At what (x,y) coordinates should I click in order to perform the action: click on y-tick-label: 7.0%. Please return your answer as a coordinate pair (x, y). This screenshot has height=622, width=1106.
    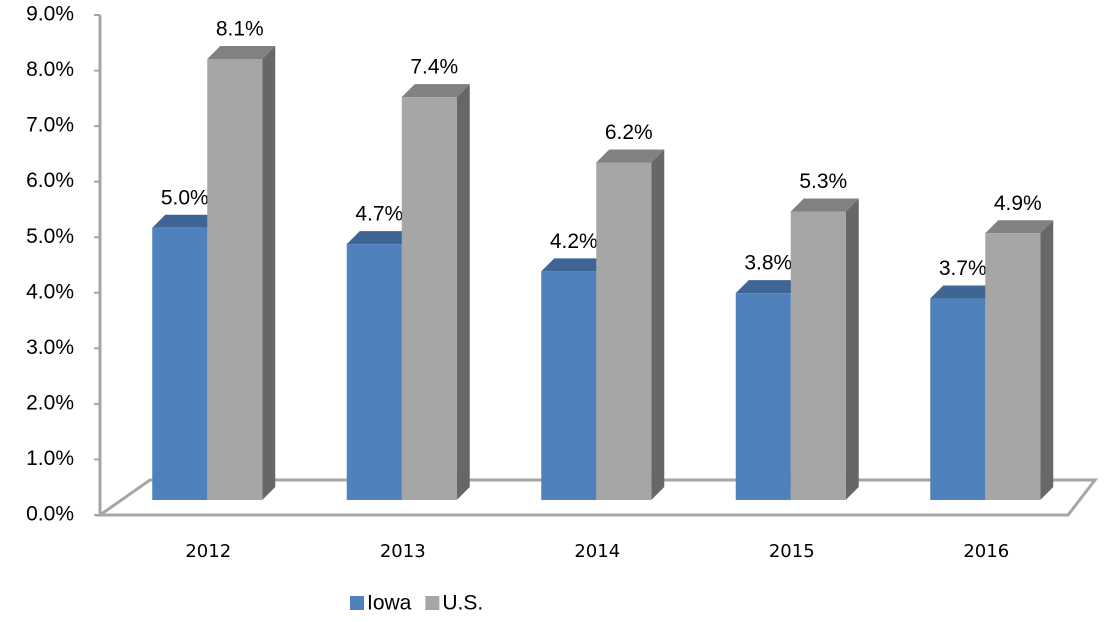
    Looking at the image, I should click on (50, 125).